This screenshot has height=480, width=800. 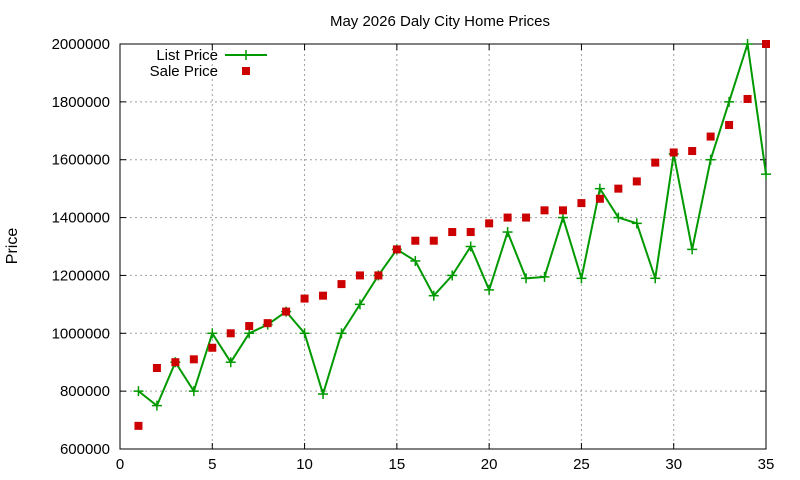 What do you see at coordinates (12, 246) in the screenshot?
I see `y-axis-label: Price` at bounding box center [12, 246].